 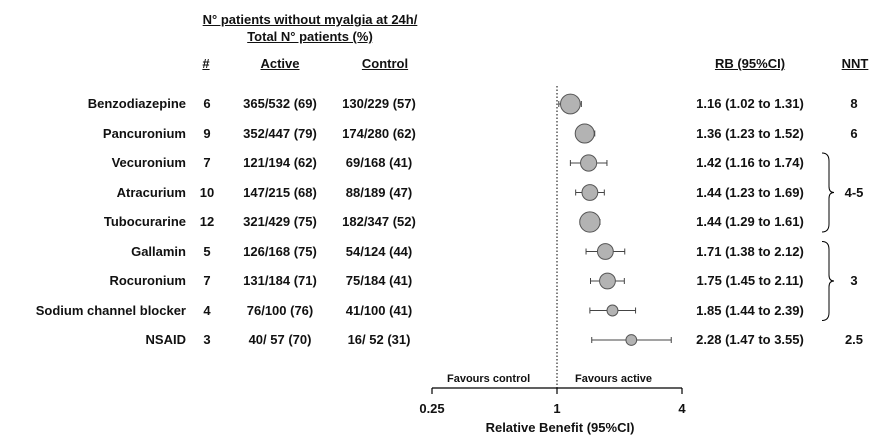 What do you see at coordinates (750, 251) in the screenshot?
I see `row-rb-value: 1.71 (1.38 to 2.12)` at bounding box center [750, 251].